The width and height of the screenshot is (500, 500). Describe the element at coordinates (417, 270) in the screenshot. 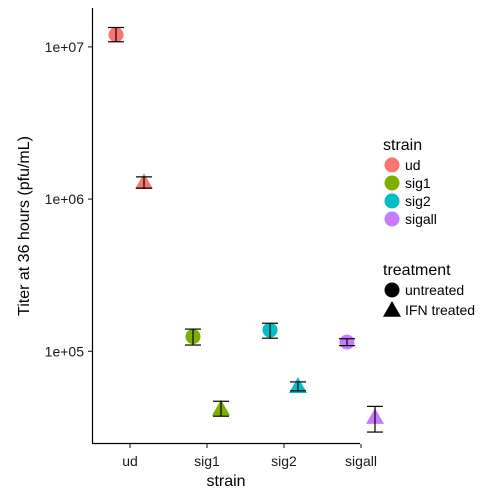

I see `legend-treatment-title: treatment` at that location.